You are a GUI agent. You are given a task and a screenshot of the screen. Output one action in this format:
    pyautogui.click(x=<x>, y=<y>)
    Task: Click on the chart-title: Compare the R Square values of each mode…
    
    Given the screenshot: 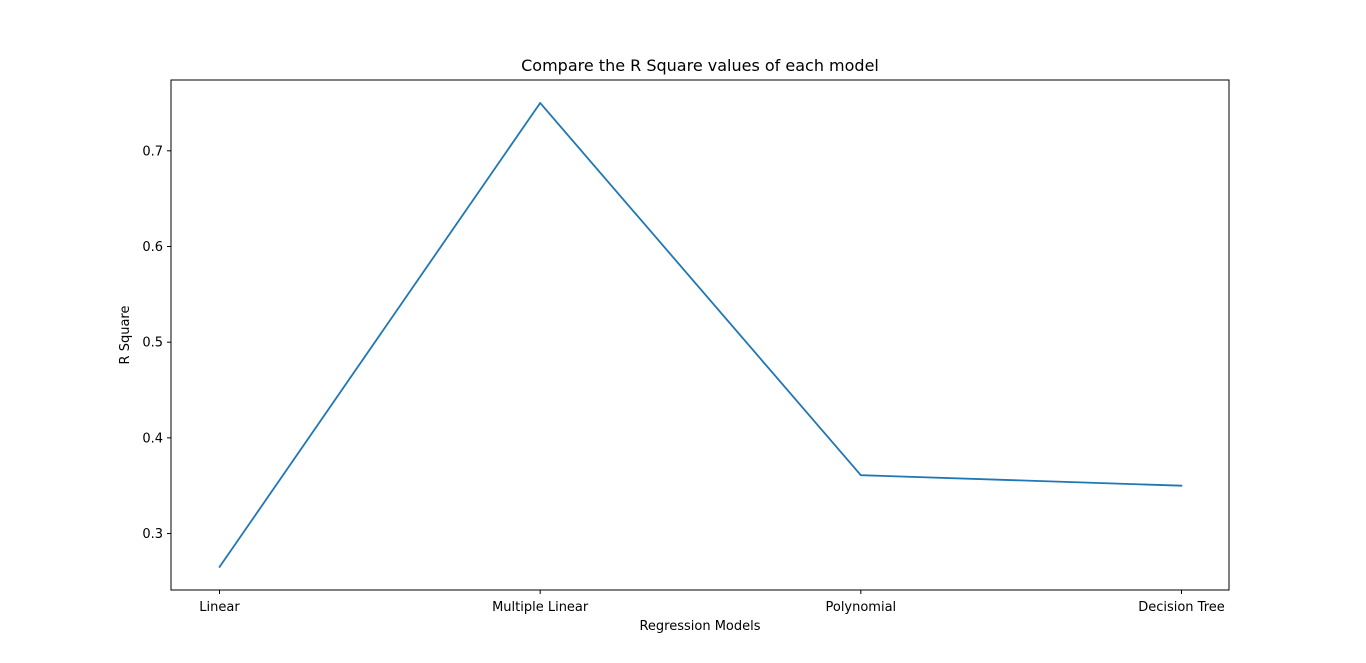 What is the action you would take?
    pyautogui.click(x=700, y=65)
    